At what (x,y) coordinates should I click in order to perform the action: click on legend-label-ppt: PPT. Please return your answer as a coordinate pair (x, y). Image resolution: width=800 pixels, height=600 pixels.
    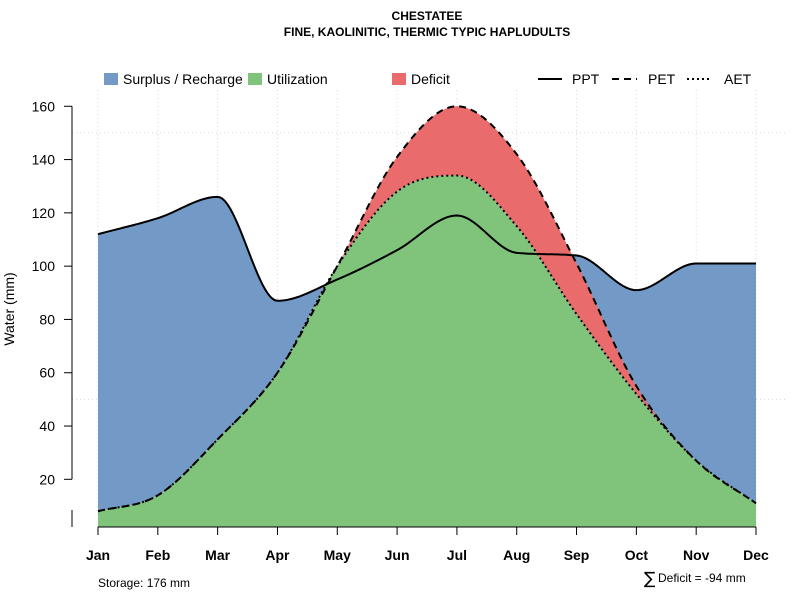
    Looking at the image, I should click on (586, 79).